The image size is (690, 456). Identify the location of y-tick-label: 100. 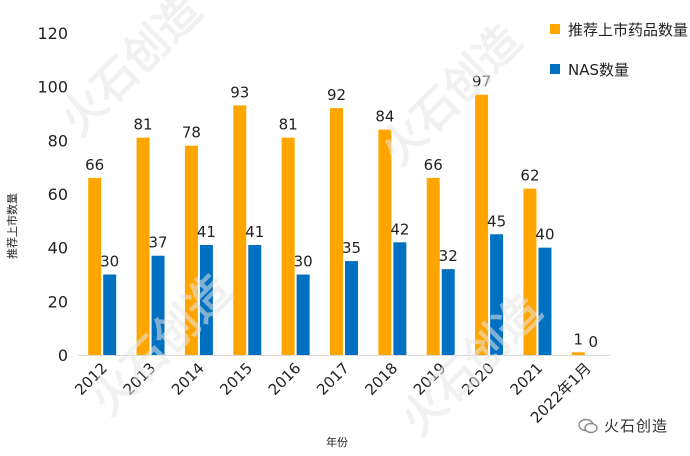
(52, 87).